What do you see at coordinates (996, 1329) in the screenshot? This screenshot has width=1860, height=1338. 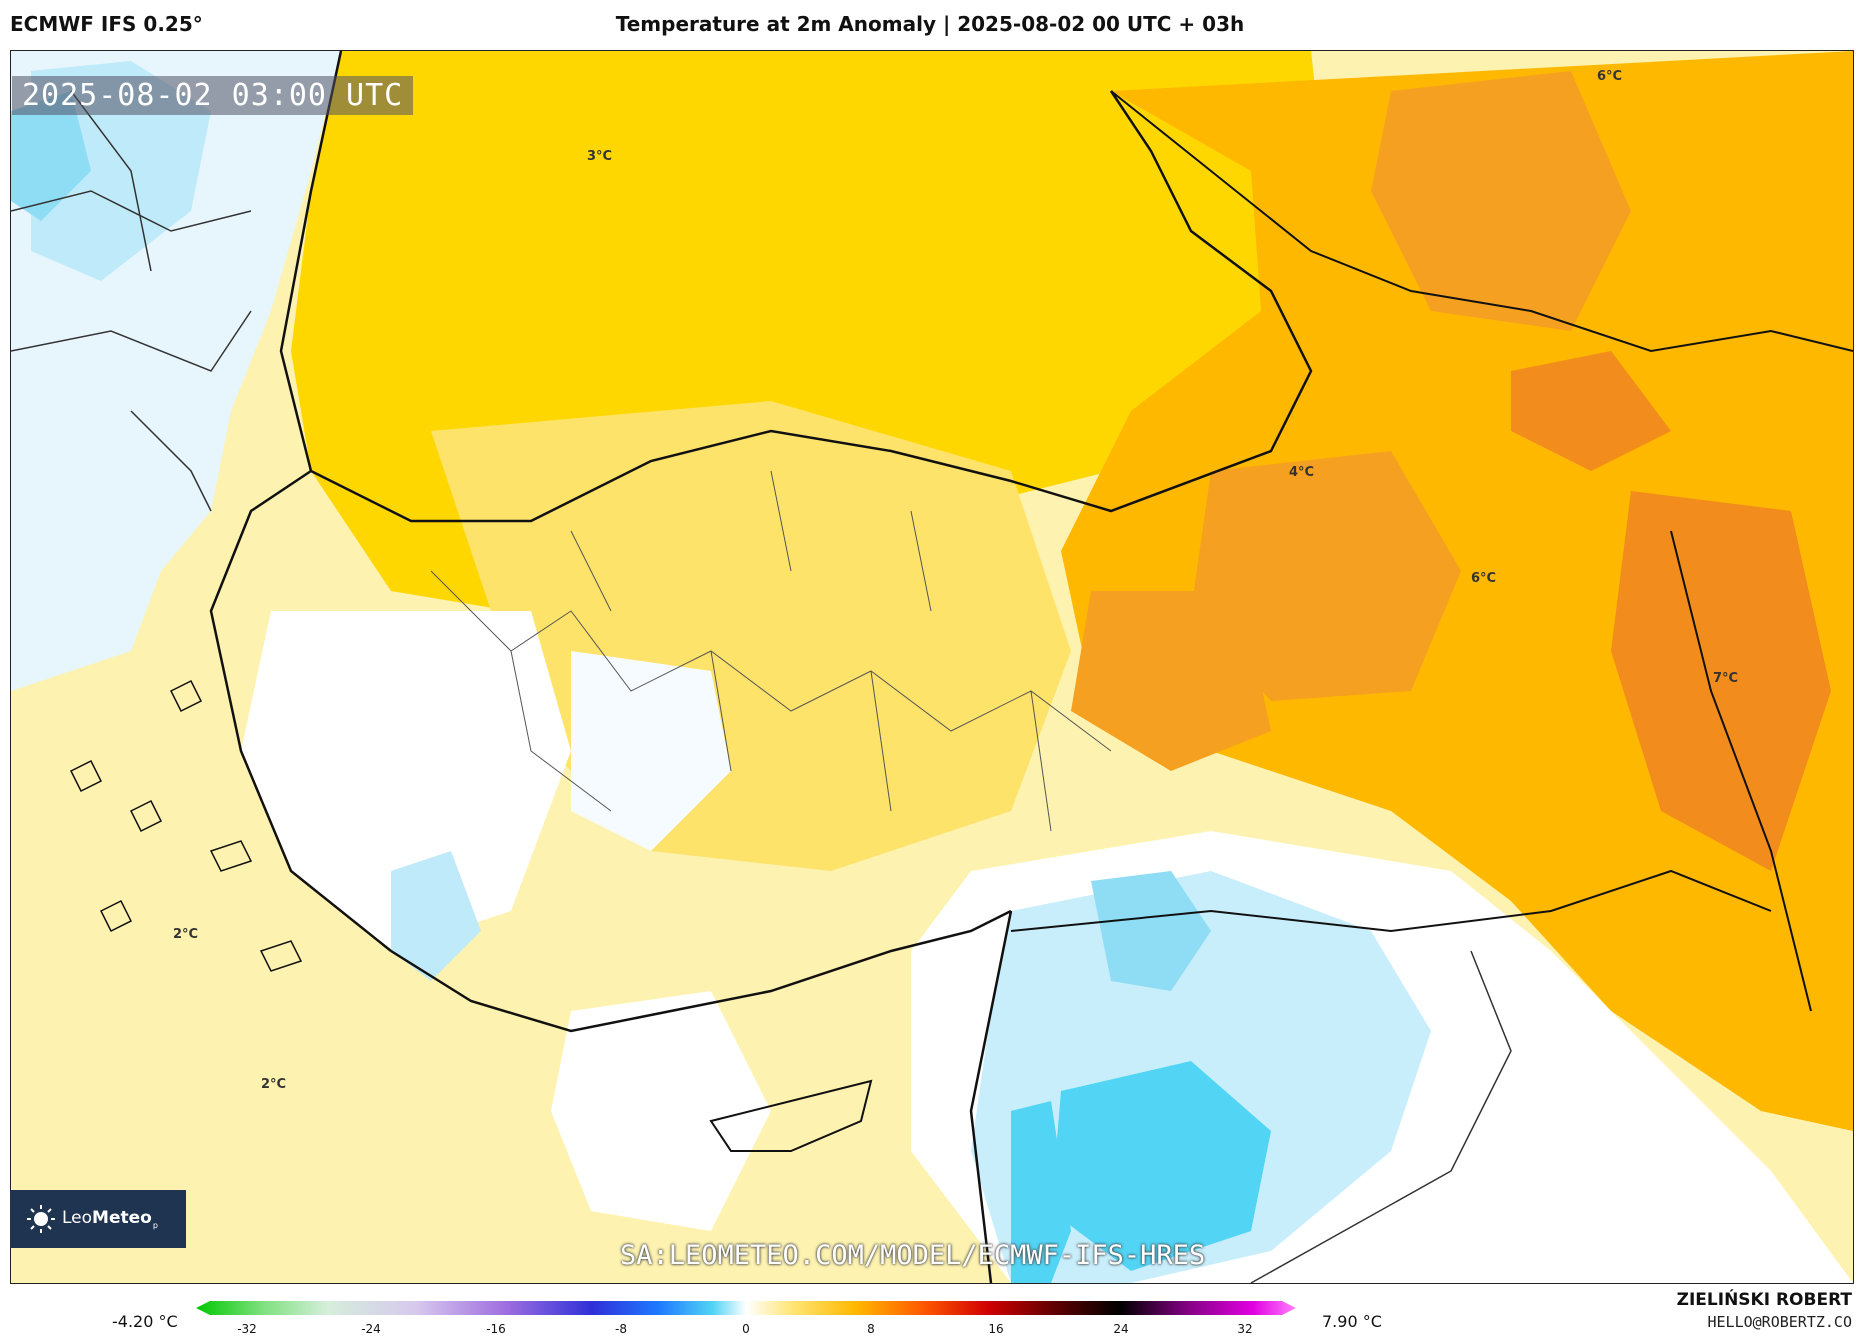 I see `colorbar-tick: 16` at bounding box center [996, 1329].